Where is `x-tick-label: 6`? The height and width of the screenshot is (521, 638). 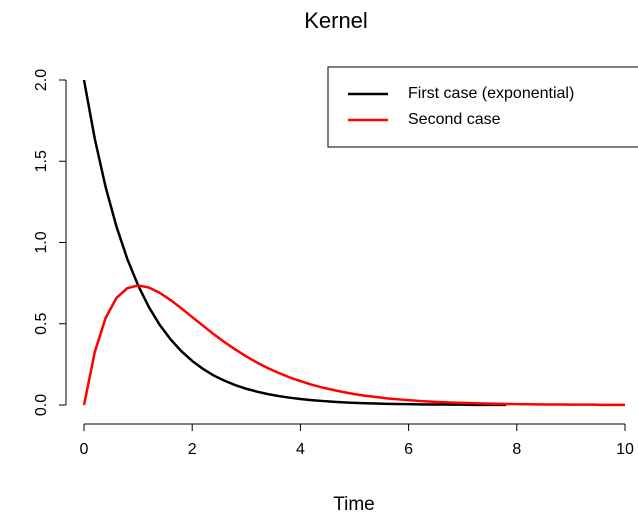
x-tick-label: 6 is located at coordinates (408, 449).